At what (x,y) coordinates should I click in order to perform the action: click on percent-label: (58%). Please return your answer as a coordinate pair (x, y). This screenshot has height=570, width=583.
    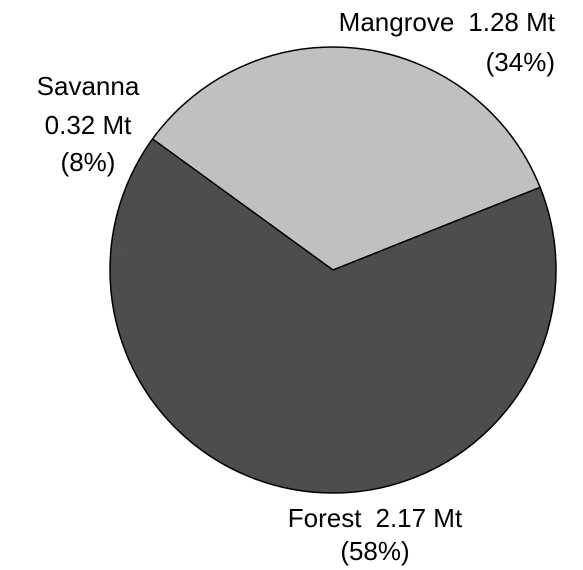
    Looking at the image, I should click on (374, 551).